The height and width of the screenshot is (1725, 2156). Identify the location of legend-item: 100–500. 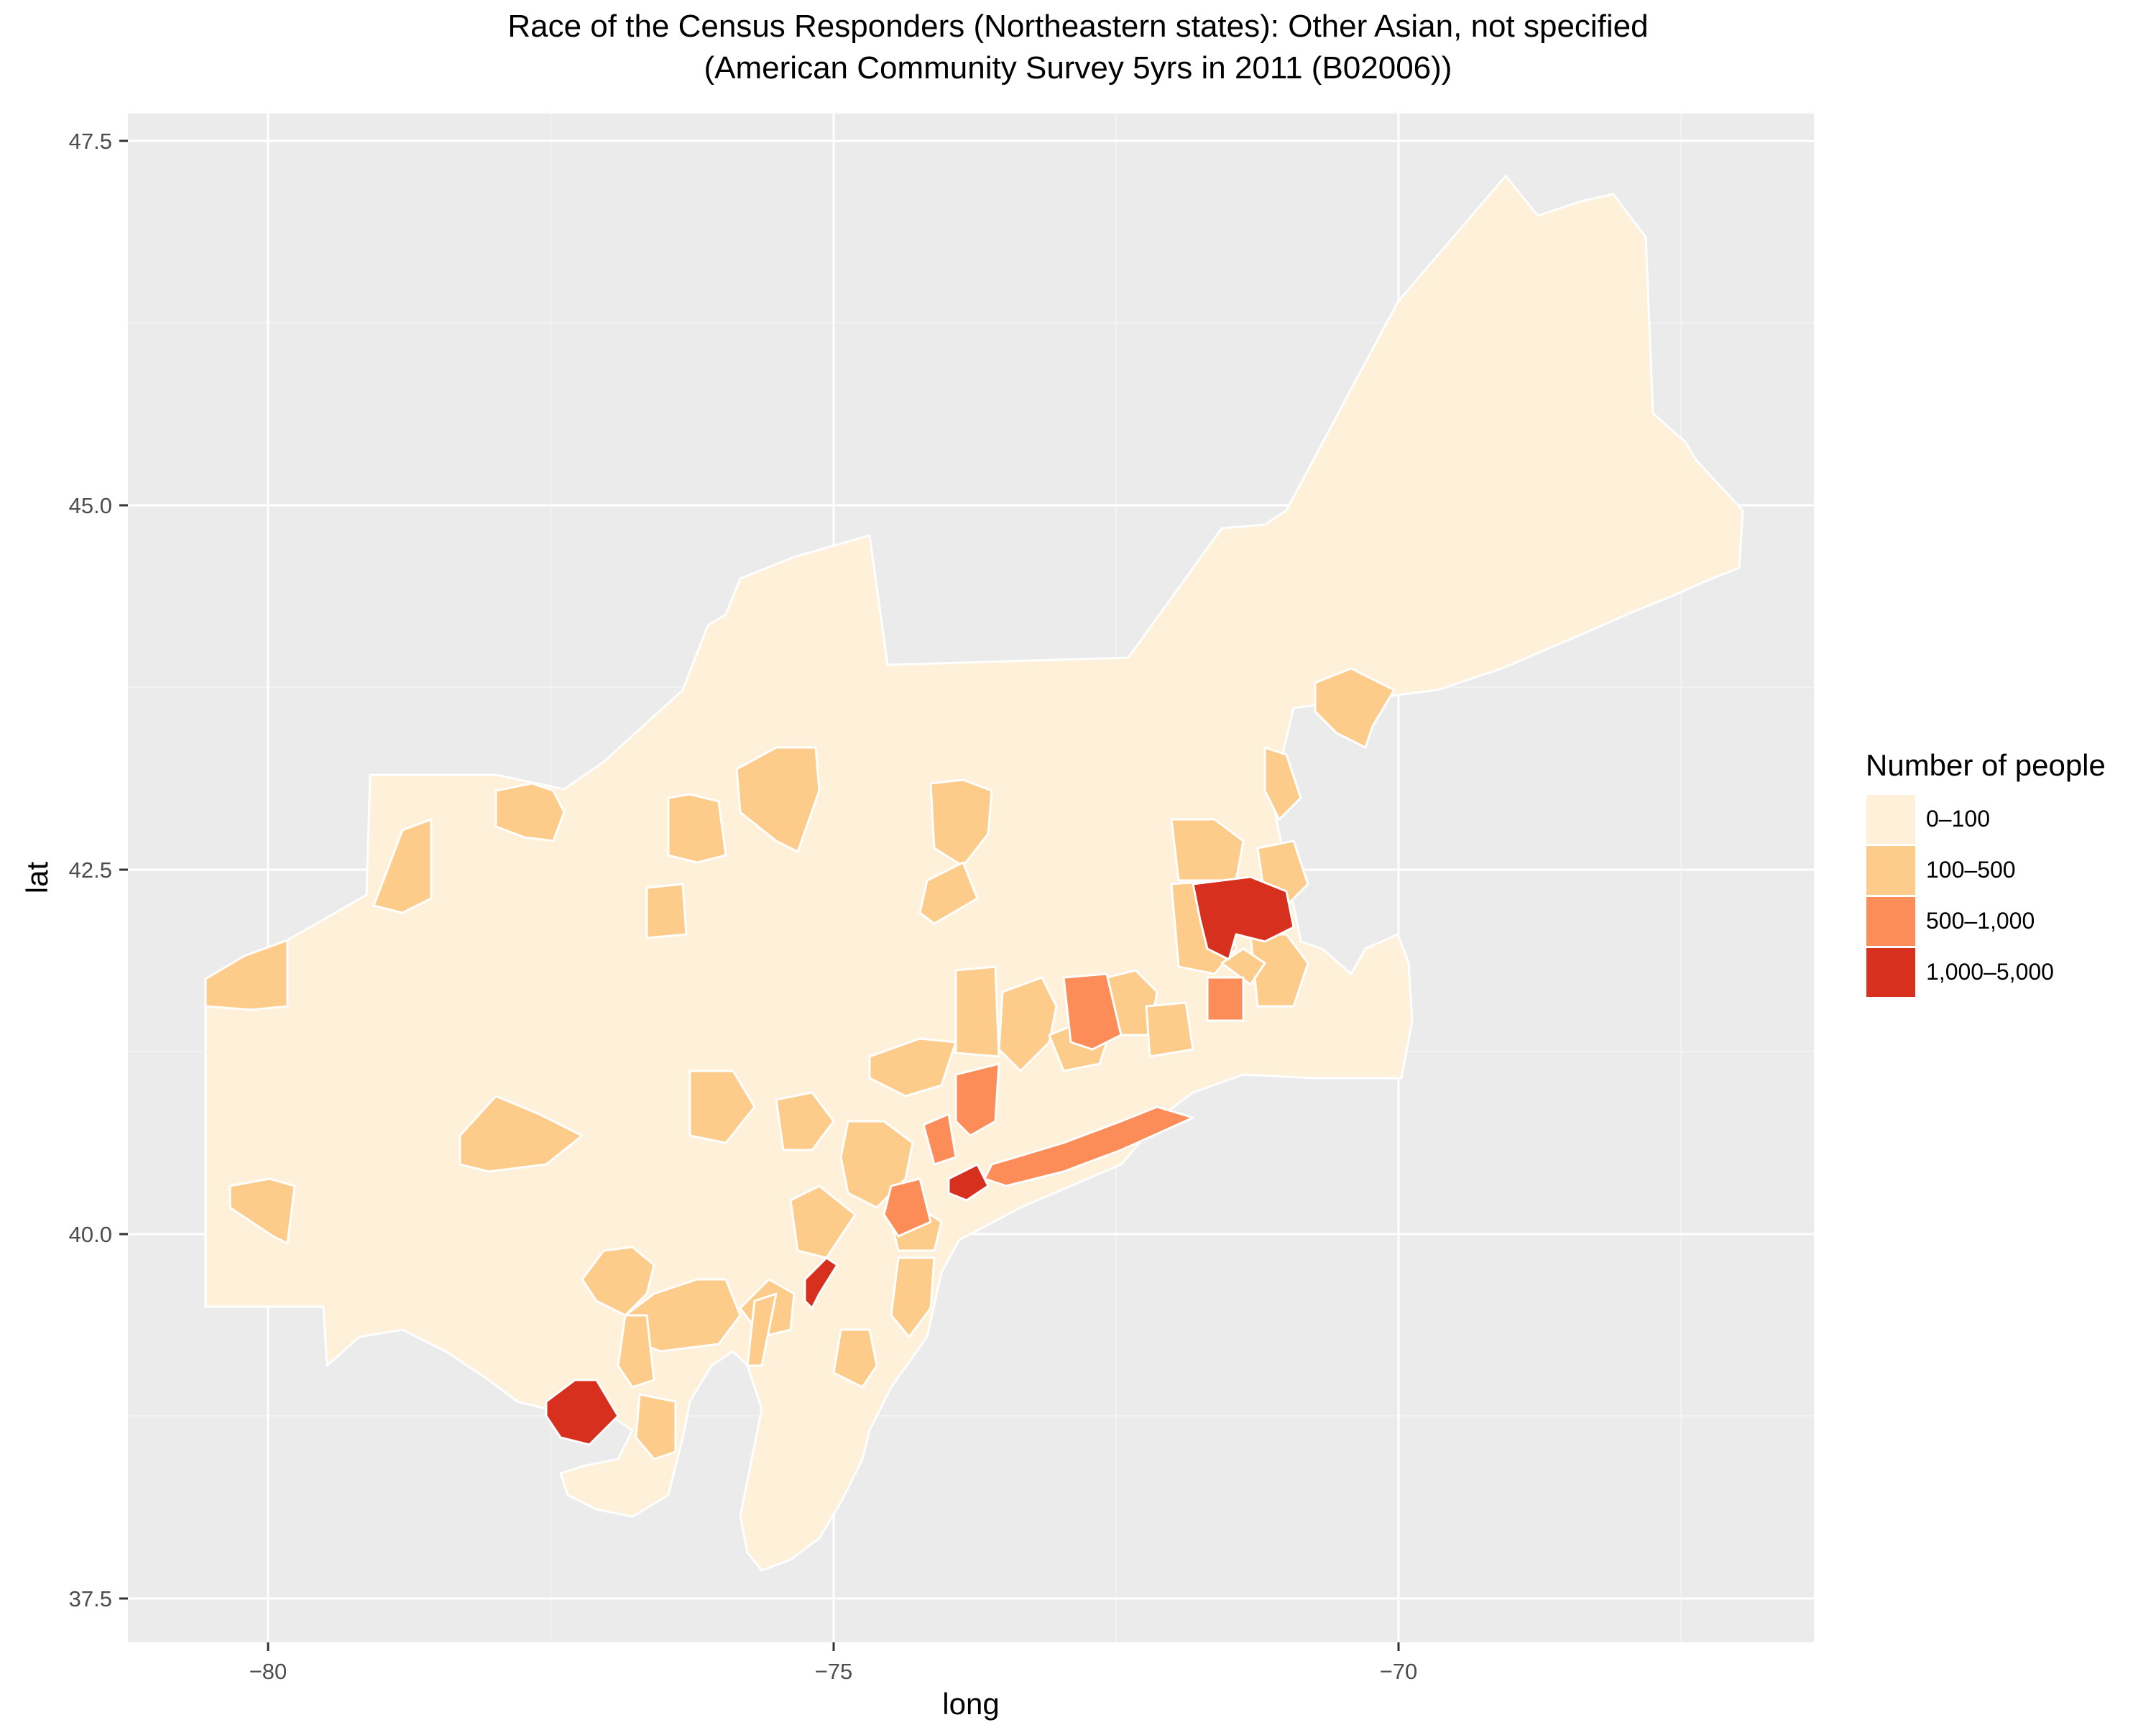
(1986, 870).